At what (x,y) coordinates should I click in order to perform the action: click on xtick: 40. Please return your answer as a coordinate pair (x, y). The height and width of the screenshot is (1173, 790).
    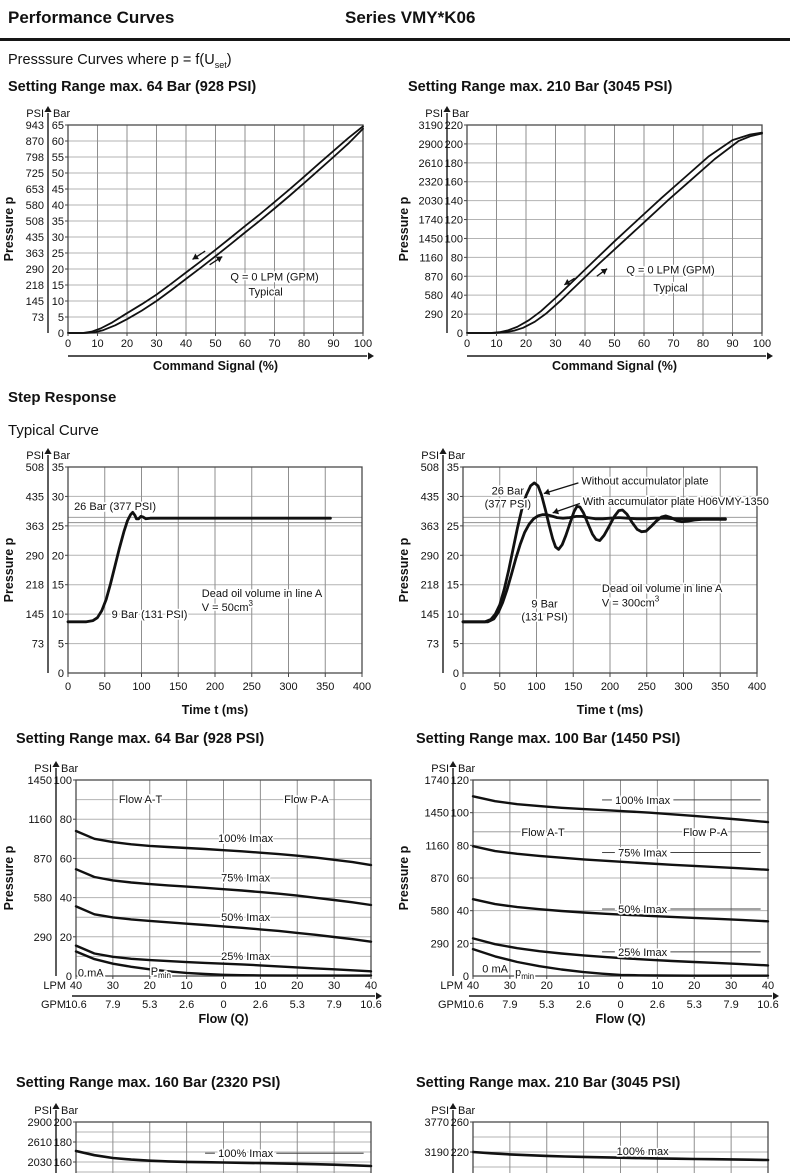
    Looking at the image, I should click on (585, 344).